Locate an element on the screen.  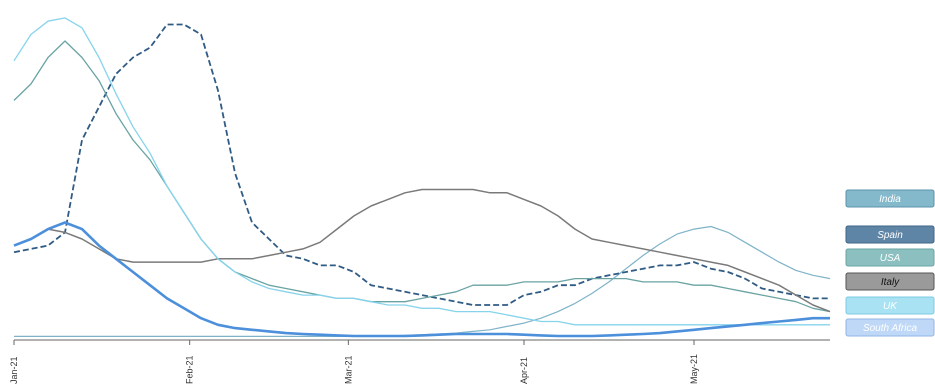
legend-label: USA is located at coordinates (890, 258).